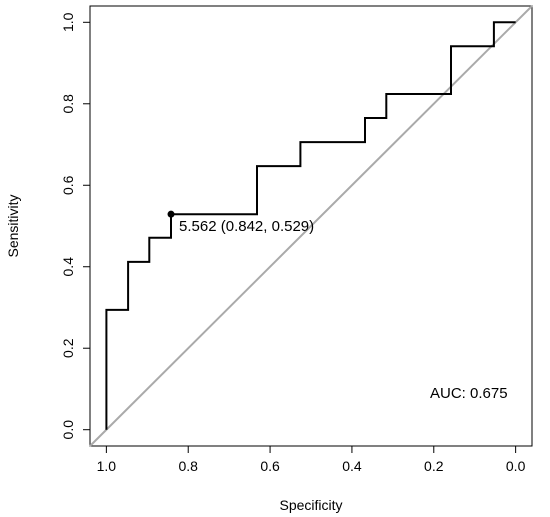 The height and width of the screenshot is (517, 550). I want to click on y-tick-label: 0.0, so click(68, 430).